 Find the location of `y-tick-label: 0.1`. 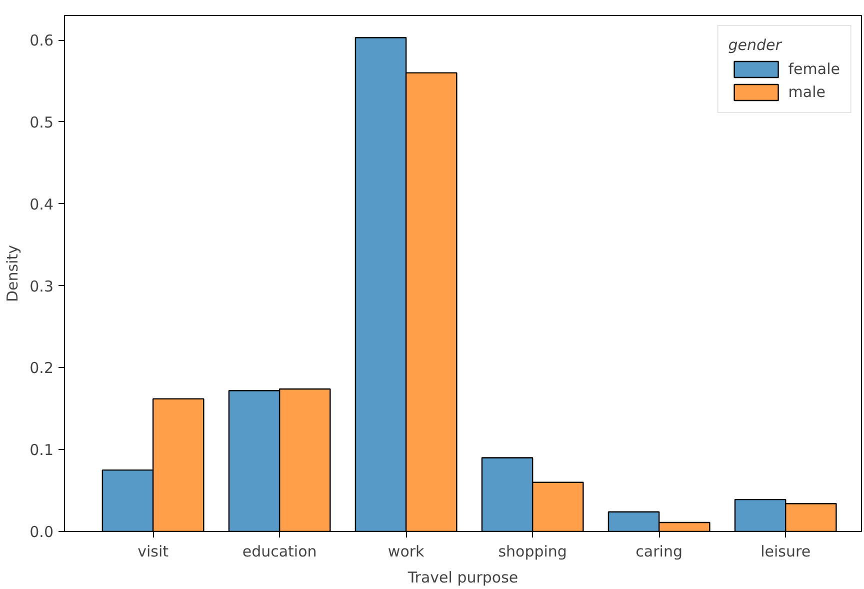

y-tick-label: 0.1 is located at coordinates (42, 450).